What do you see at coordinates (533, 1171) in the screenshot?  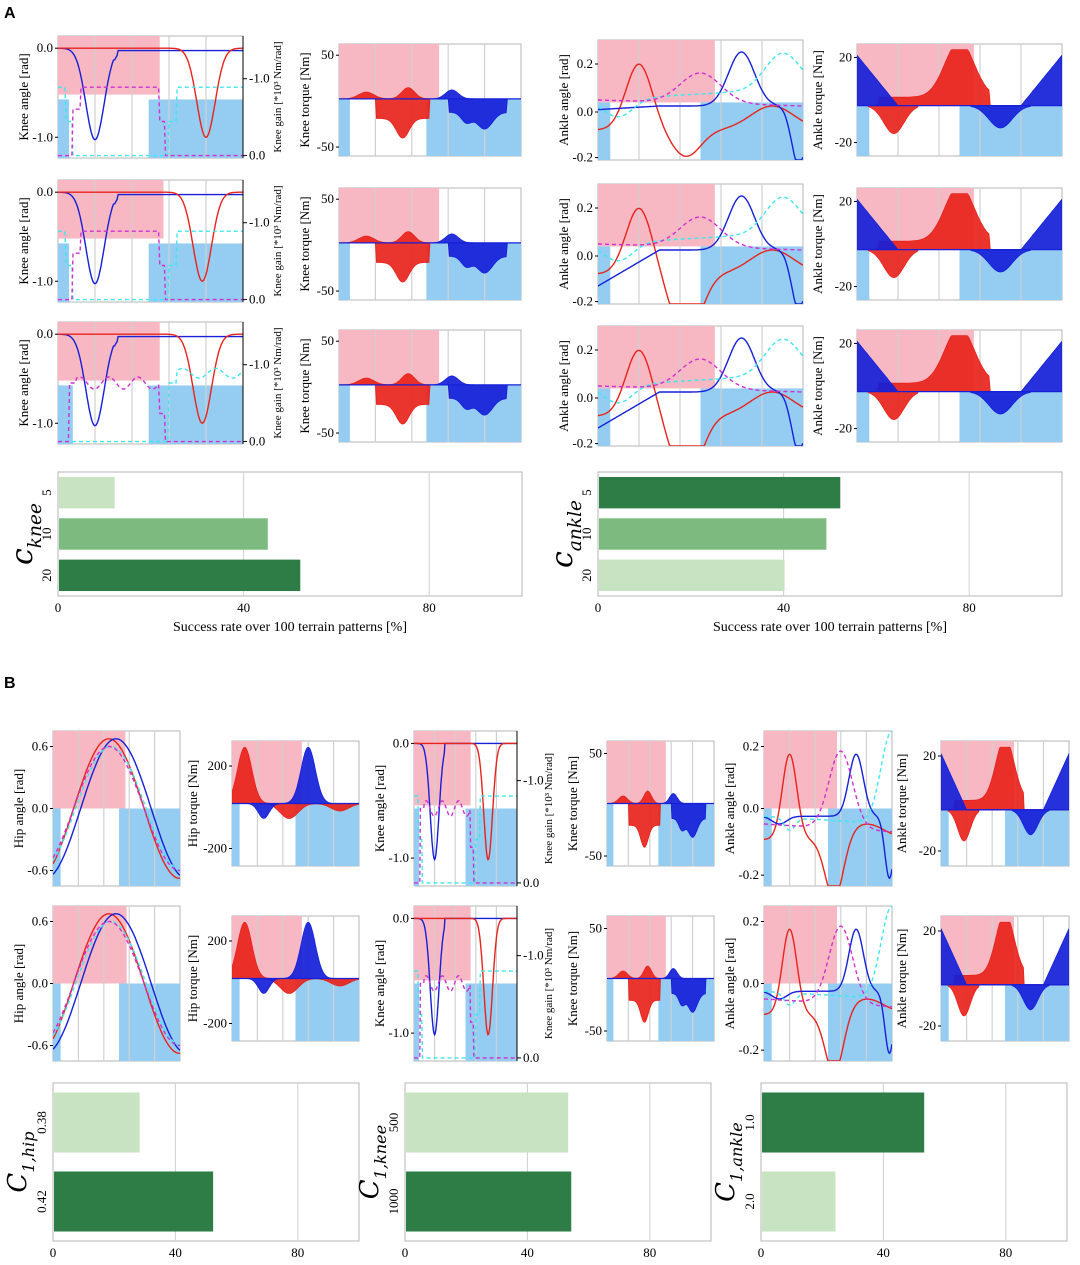 I see `bar-chart-knee-b: 500 1000 0 40 80 C1,knee` at bounding box center [533, 1171].